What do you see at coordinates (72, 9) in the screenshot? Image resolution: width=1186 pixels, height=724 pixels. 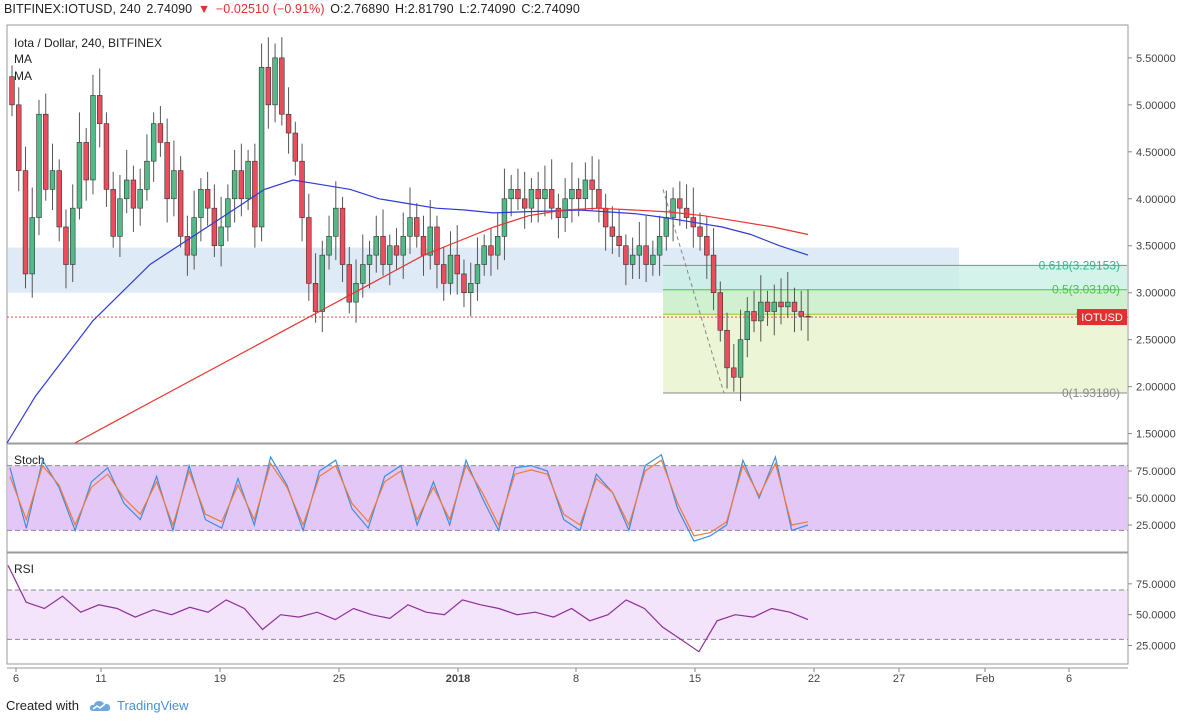 I see `symbol-name: BITFINEX:IOTUSD, 240` at bounding box center [72, 9].